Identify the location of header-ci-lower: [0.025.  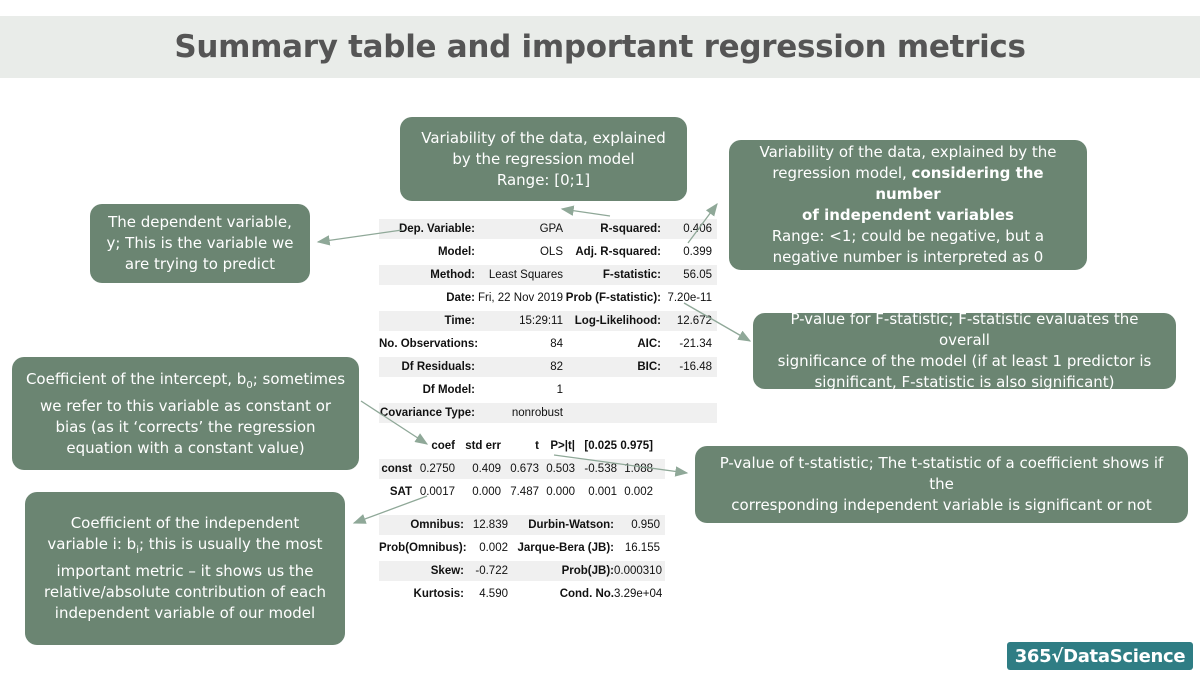
(600, 446).